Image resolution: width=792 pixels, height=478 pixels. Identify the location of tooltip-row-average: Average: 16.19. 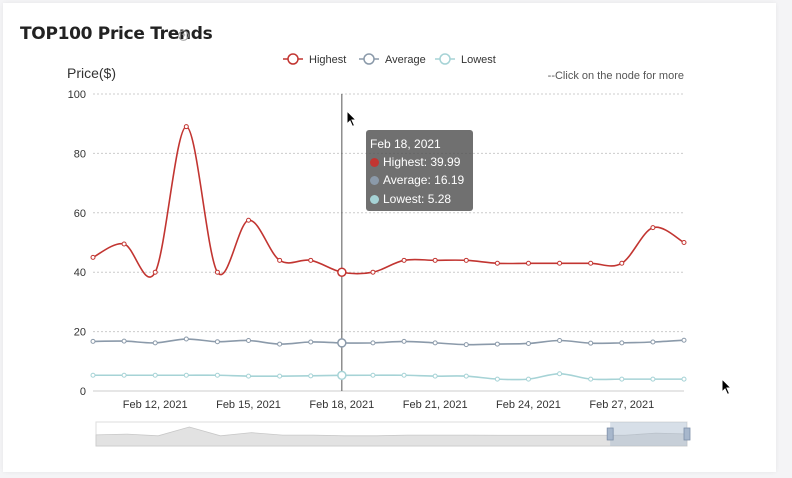
(421, 180).